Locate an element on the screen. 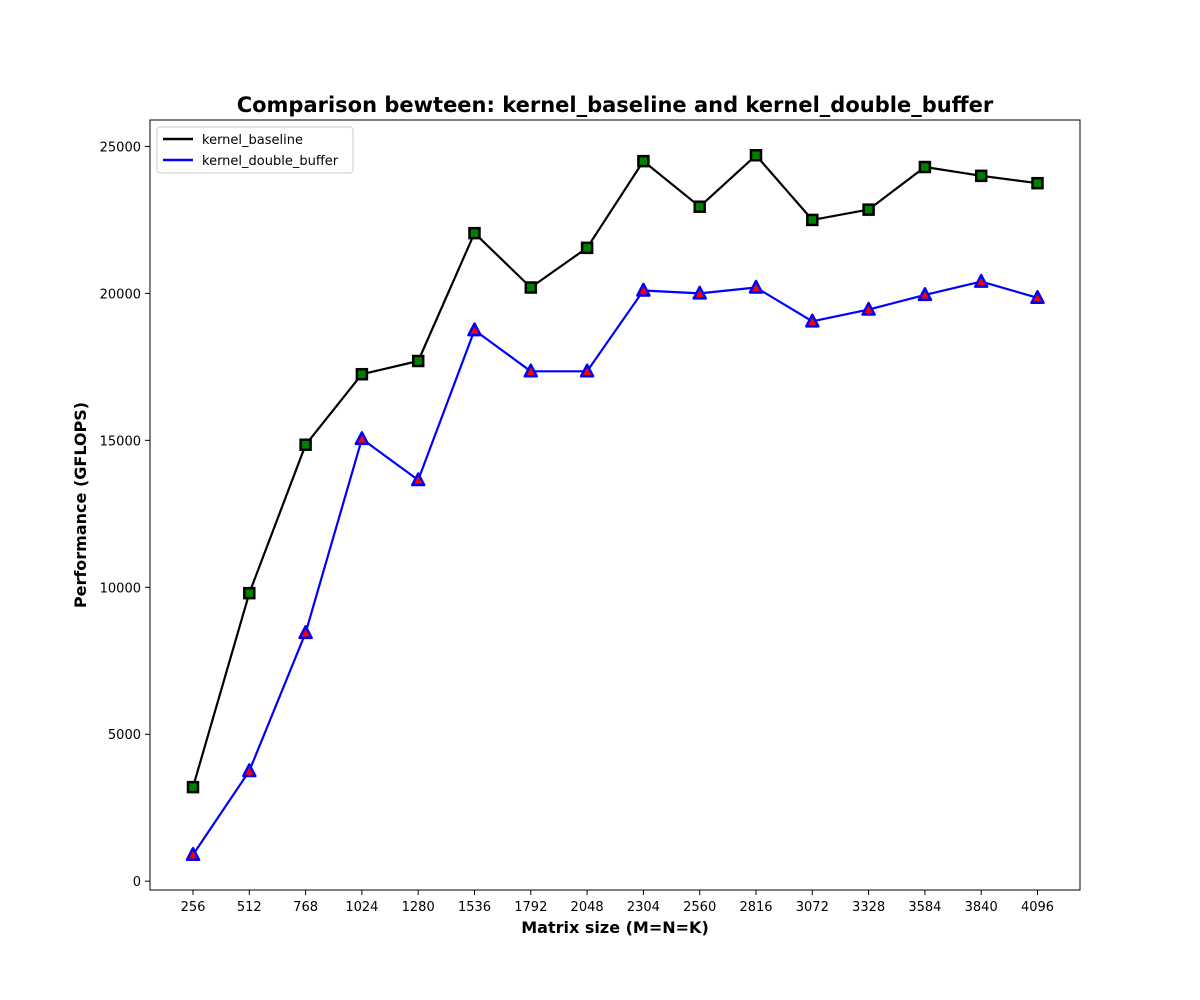 This screenshot has height=1000, width=1200. x-tick-label: 2304 is located at coordinates (643, 907).